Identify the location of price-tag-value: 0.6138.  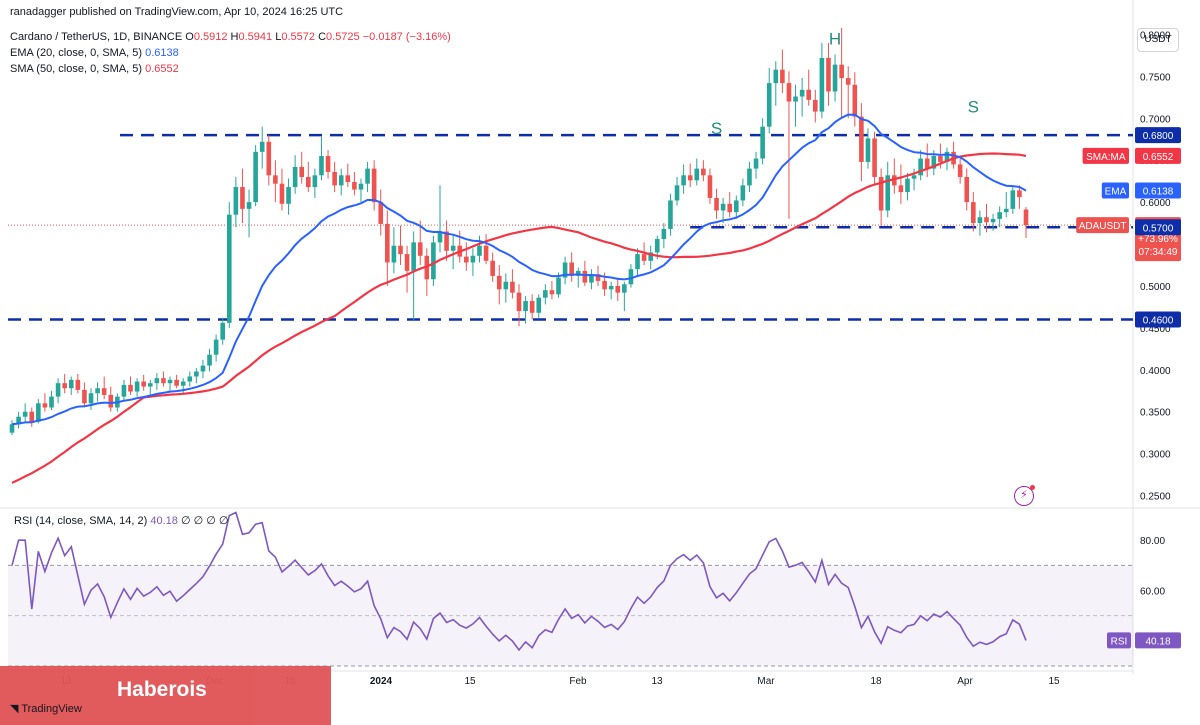
(1158, 192).